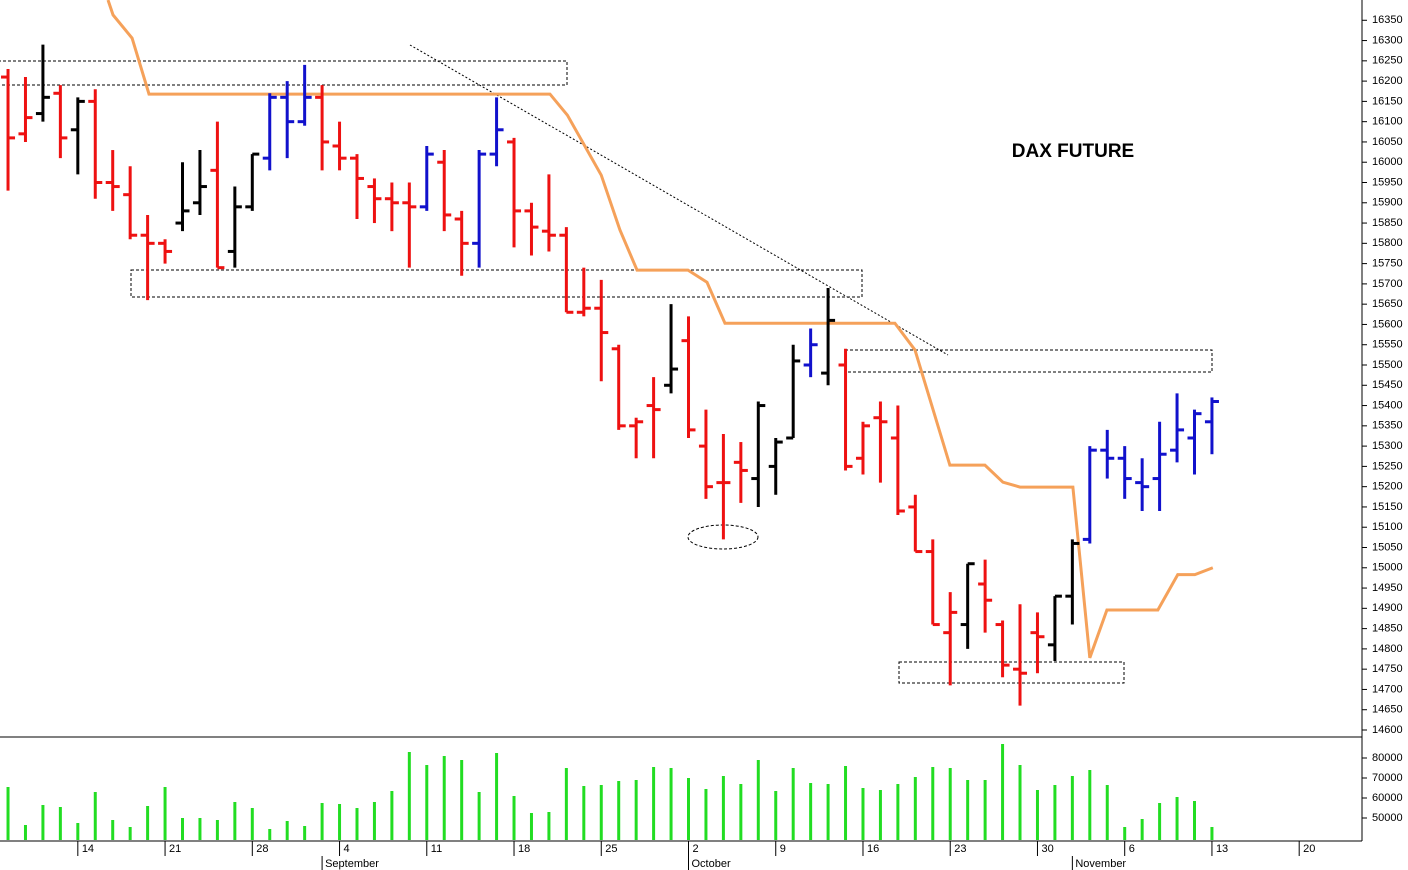 The height and width of the screenshot is (870, 1408). What do you see at coordinates (1387, 669) in the screenshot?
I see `y-tick-label: 14750` at bounding box center [1387, 669].